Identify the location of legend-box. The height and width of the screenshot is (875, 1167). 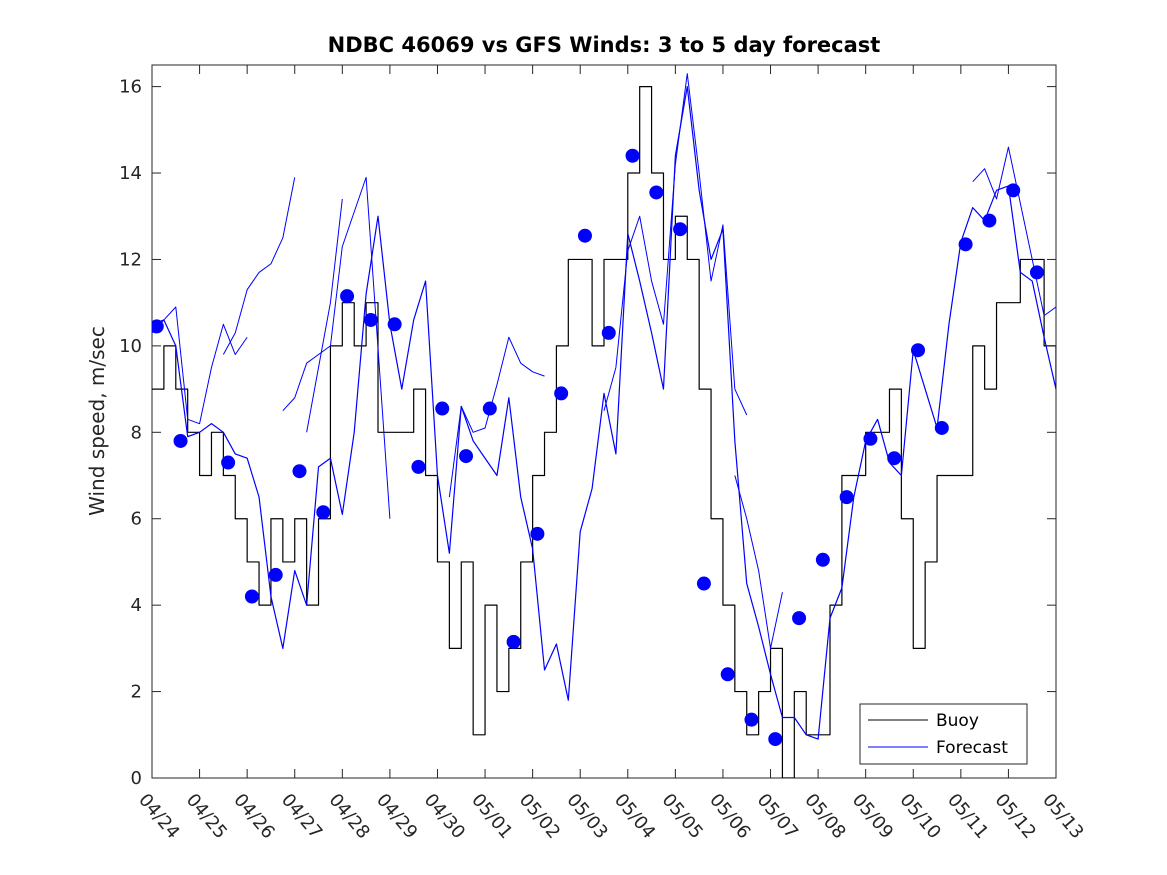
(943, 734).